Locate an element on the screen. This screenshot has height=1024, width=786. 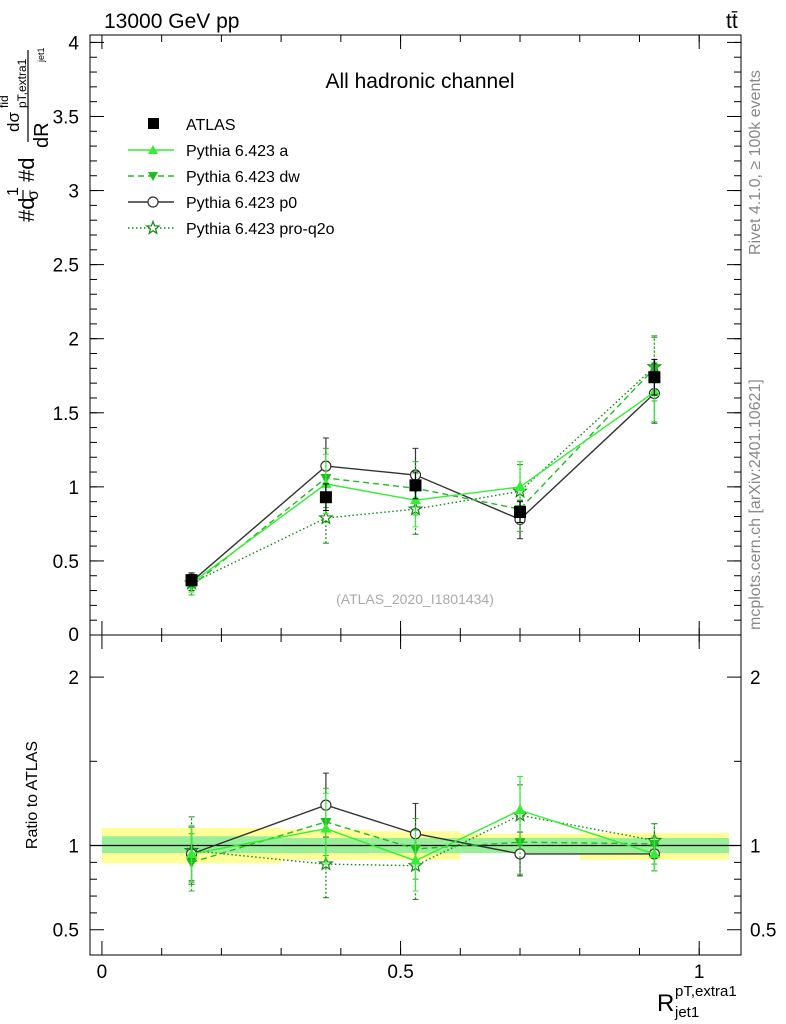
main-y-label-dR: dR is located at coordinates (42, 135).